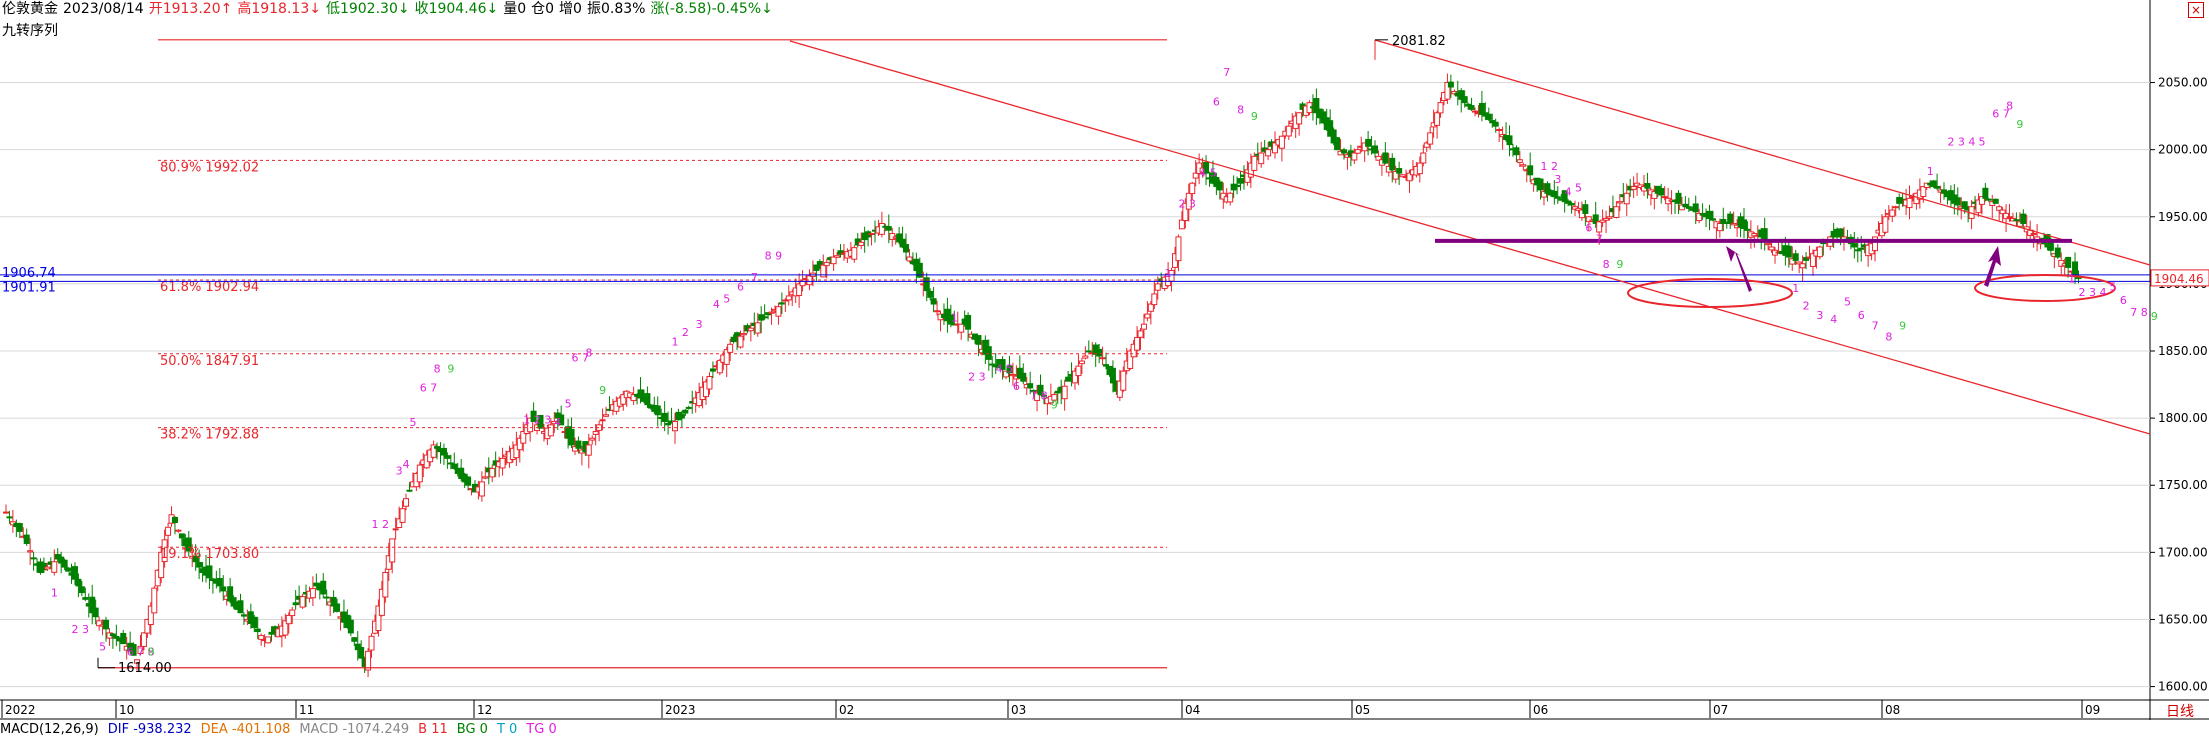 Image resolution: width=2209 pixels, height=739 pixels. What do you see at coordinates (1606, 264) in the screenshot?
I see `td-count-label: 8` at bounding box center [1606, 264].